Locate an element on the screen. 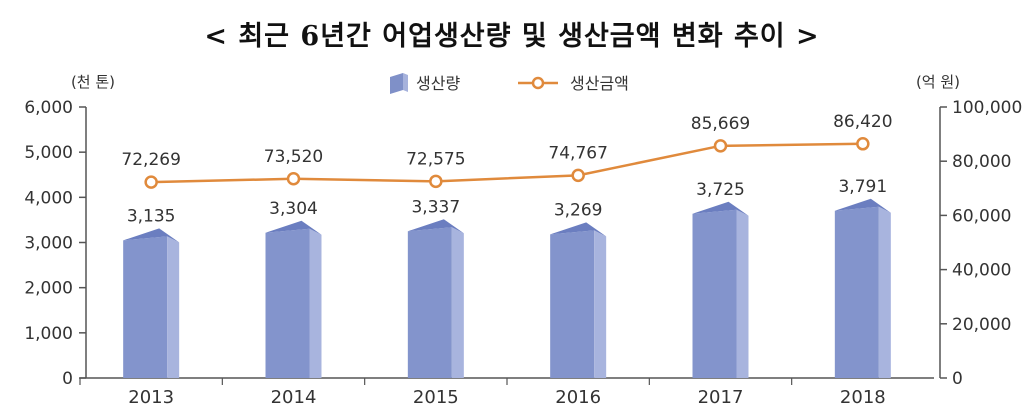  right-tick-label: 80,000 is located at coordinates (981, 162).